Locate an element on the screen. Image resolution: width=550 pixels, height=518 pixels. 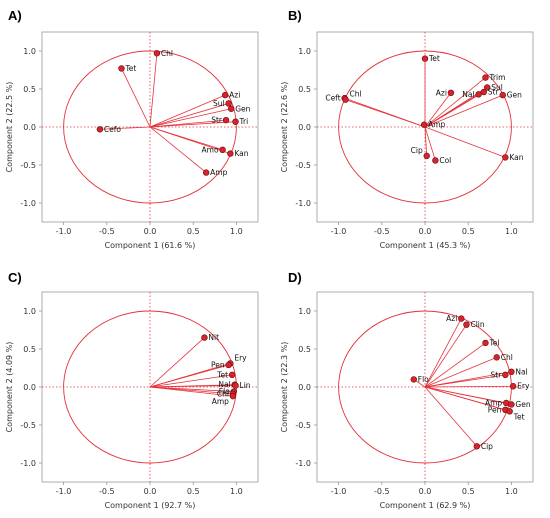
point-label: Cefo is located at coordinates (112, 129).